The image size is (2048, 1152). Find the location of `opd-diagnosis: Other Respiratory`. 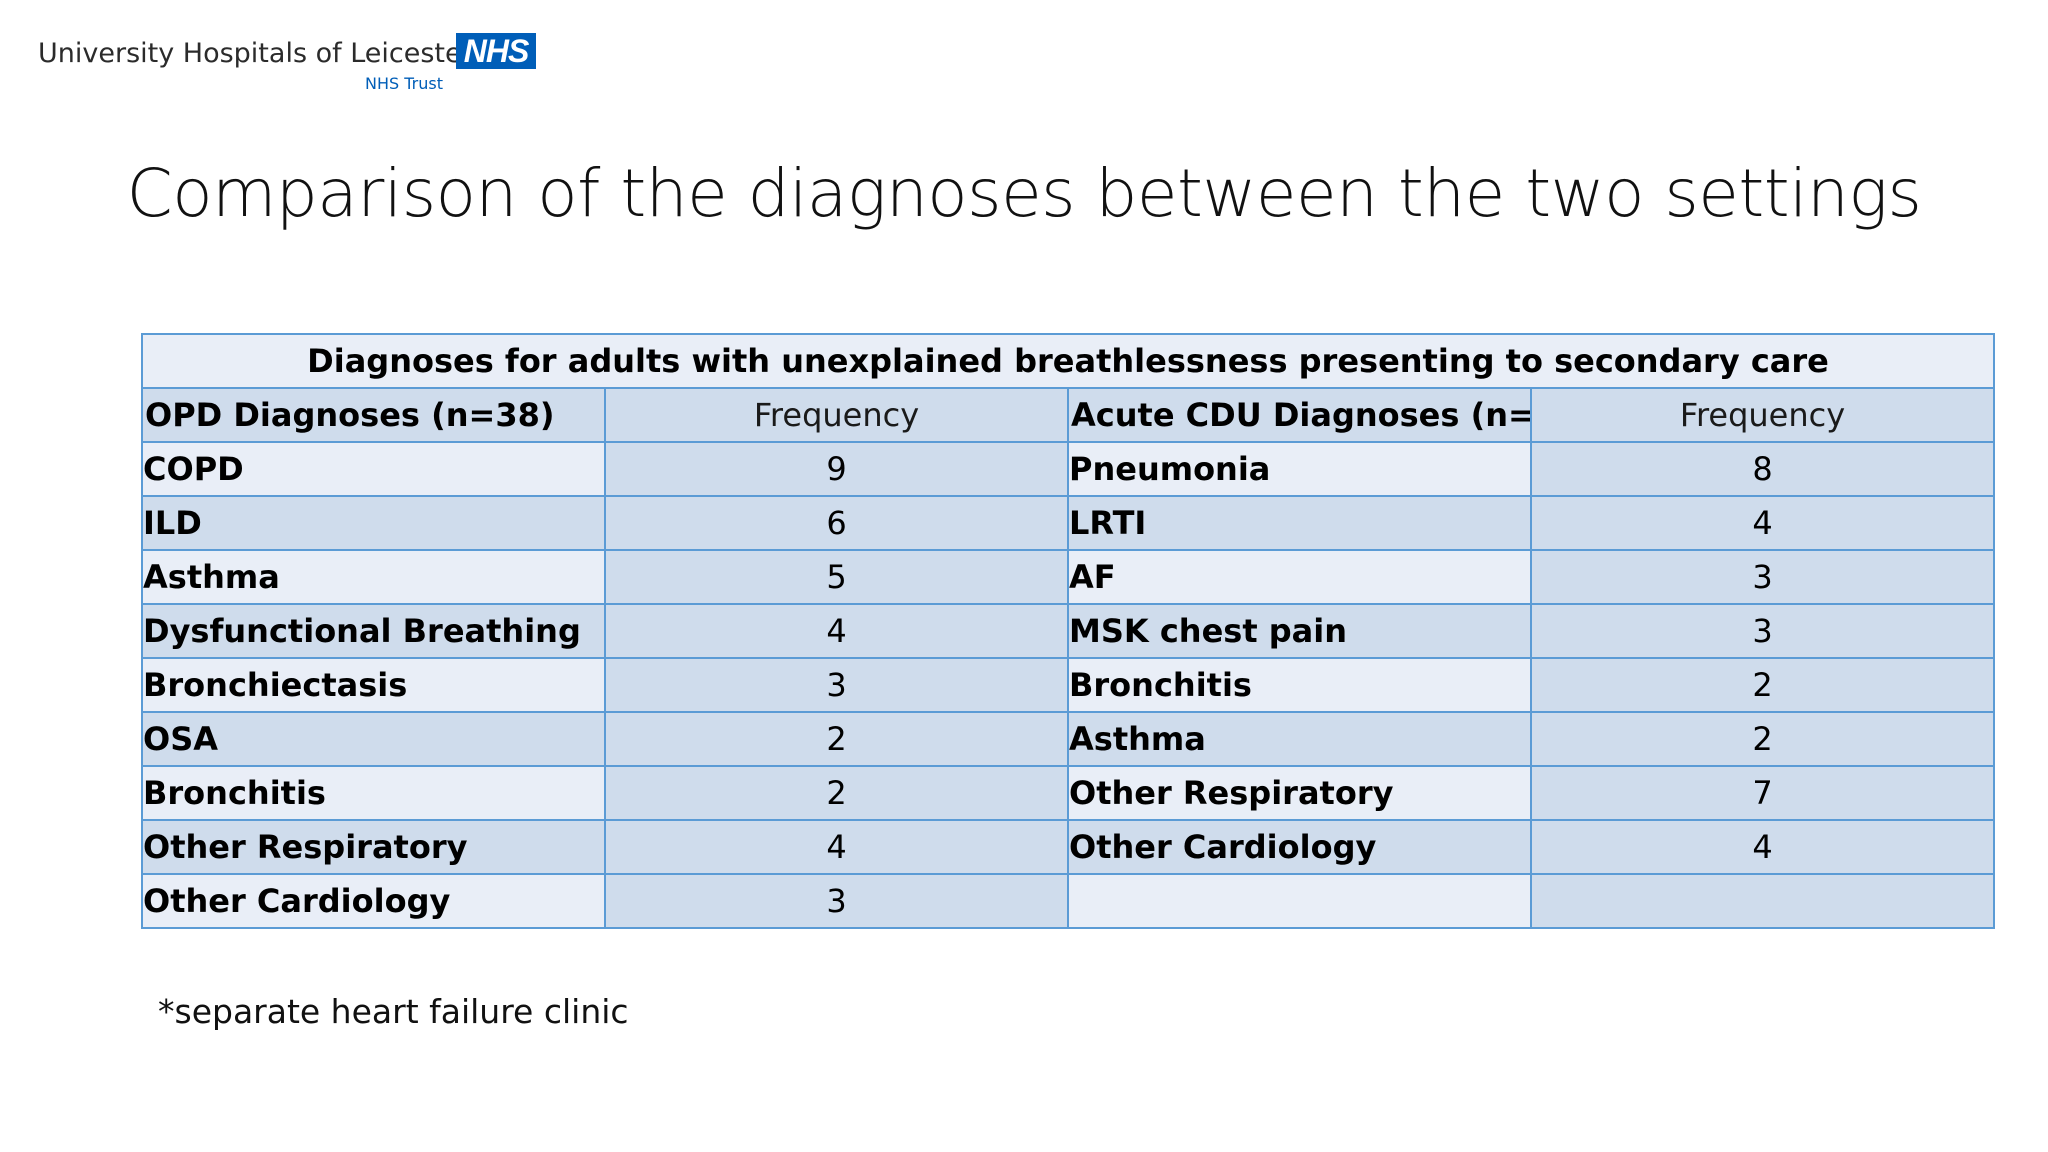

opd-diagnosis: Other Respiratory is located at coordinates (373, 847).